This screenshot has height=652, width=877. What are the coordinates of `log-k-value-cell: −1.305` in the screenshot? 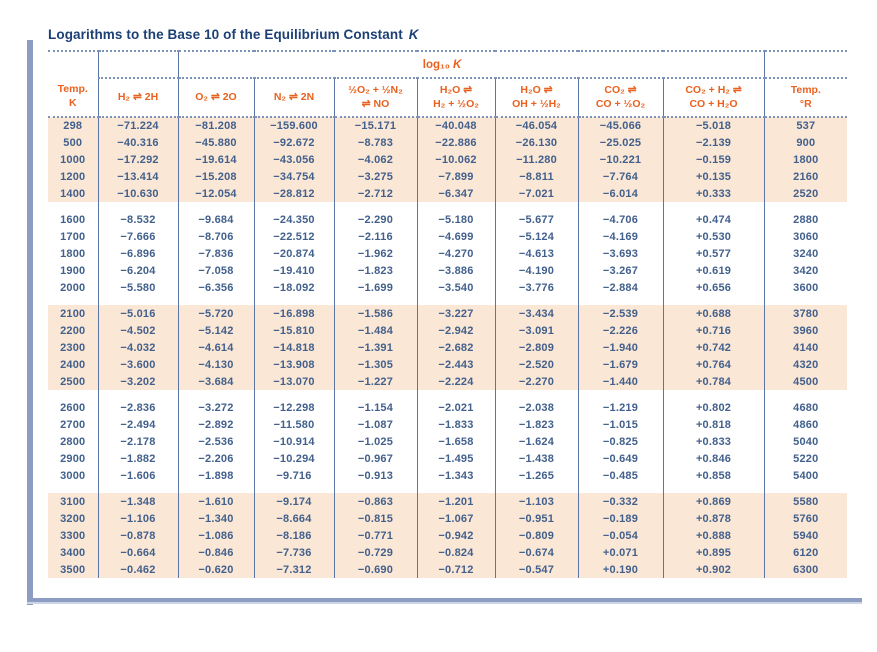 It's located at (375, 364).